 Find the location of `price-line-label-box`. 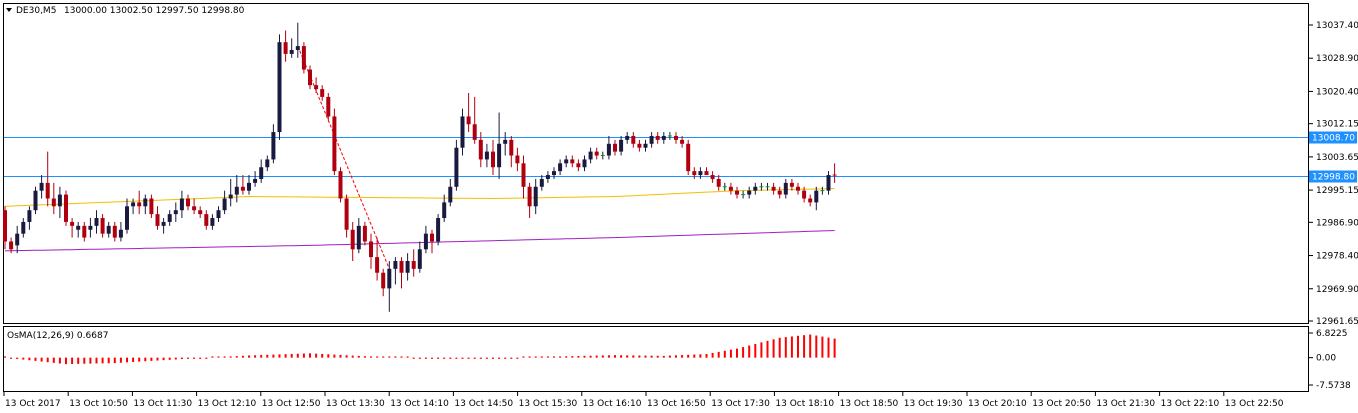

price-line-label-box is located at coordinates (1333, 137).